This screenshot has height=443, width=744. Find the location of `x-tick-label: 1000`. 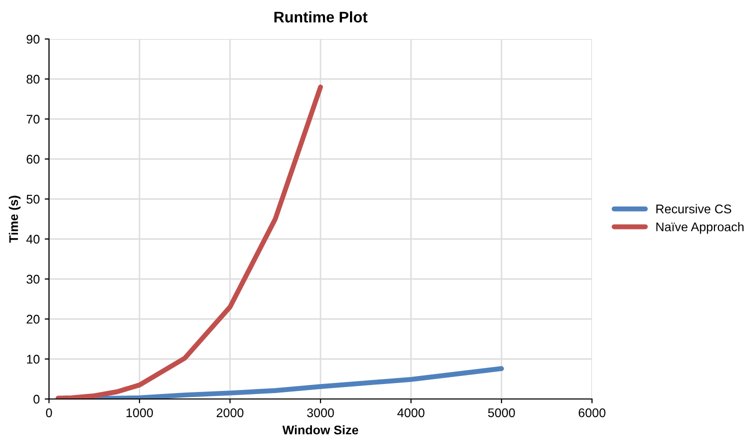

x-tick-label: 1000 is located at coordinates (139, 413).